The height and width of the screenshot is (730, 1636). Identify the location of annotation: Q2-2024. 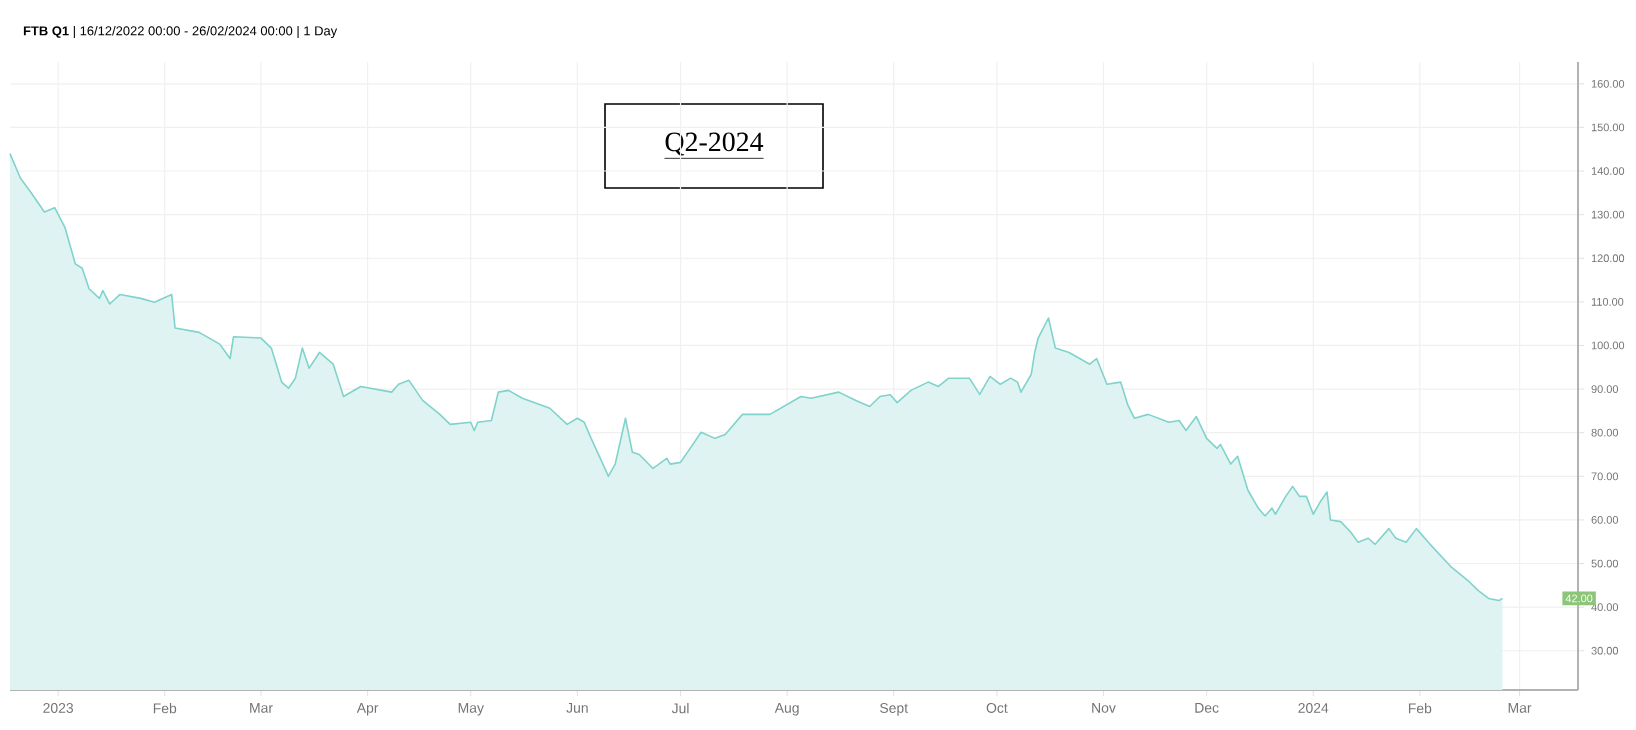
(714, 144).